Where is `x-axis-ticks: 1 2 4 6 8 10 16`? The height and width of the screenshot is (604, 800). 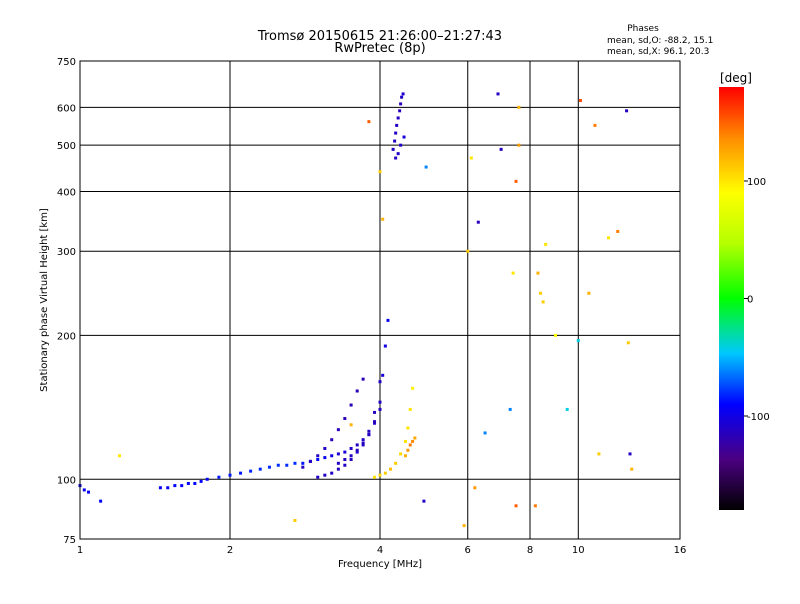
x-axis-ticks: 1 2 4 6 8 10 16 is located at coordinates (382, 550).